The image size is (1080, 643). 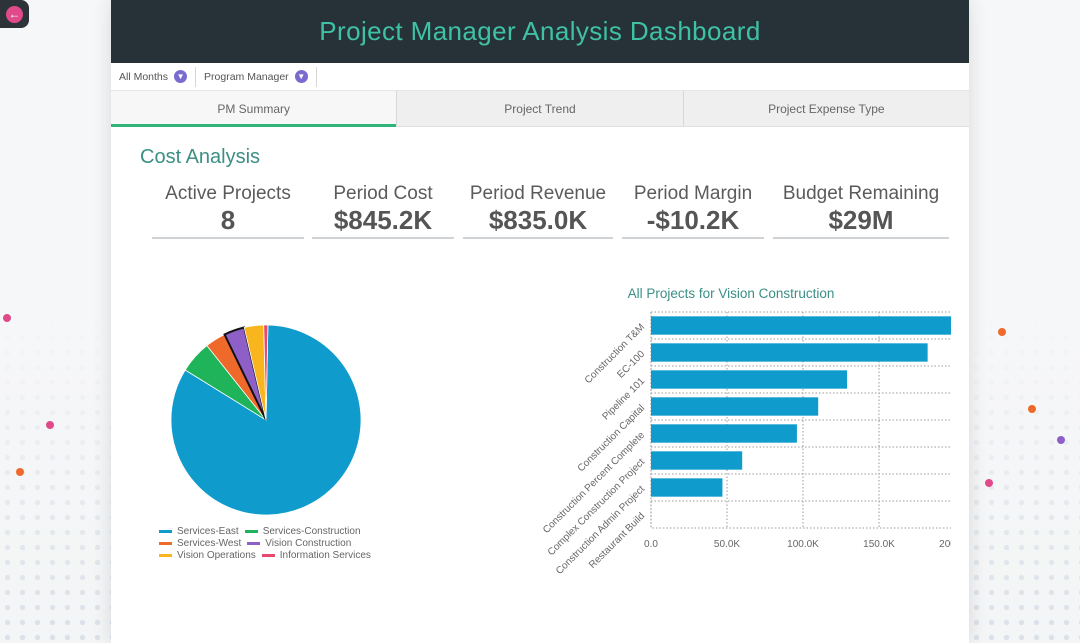 What do you see at coordinates (311, 531) in the screenshot?
I see `legend-label: Services-Construction` at bounding box center [311, 531].